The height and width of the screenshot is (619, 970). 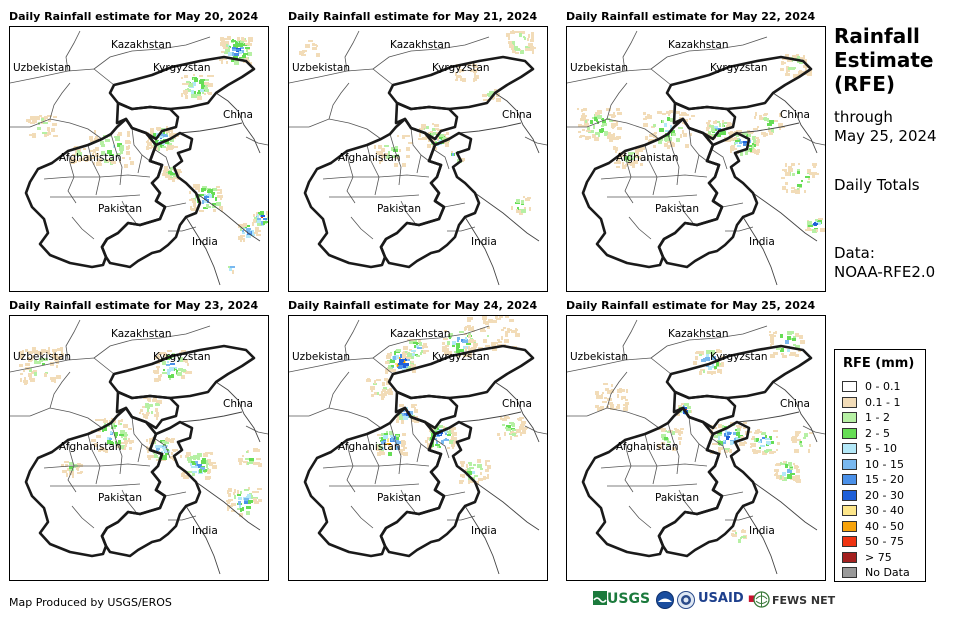 What do you see at coordinates (721, 598) in the screenshot?
I see `usaid-text: USAID` at bounding box center [721, 598].